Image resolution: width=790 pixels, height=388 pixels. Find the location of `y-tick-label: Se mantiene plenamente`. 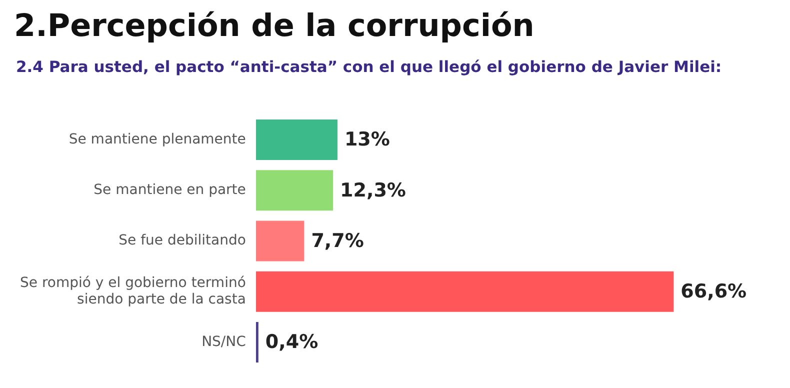

y-tick-label: Se mantiene plenamente is located at coordinates (157, 139).